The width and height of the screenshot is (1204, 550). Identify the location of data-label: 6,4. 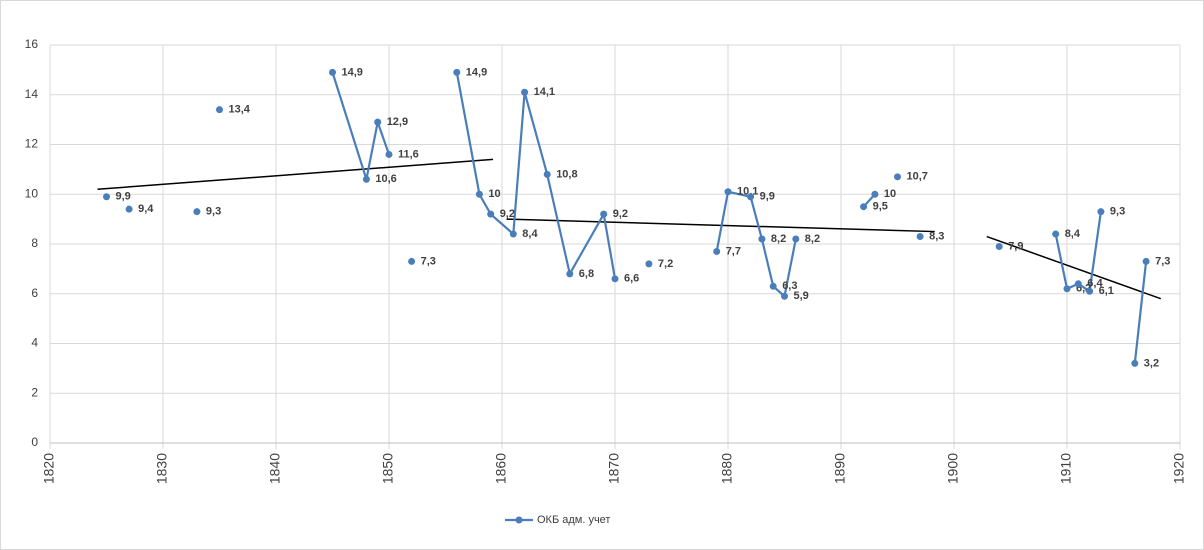
(1095, 284).